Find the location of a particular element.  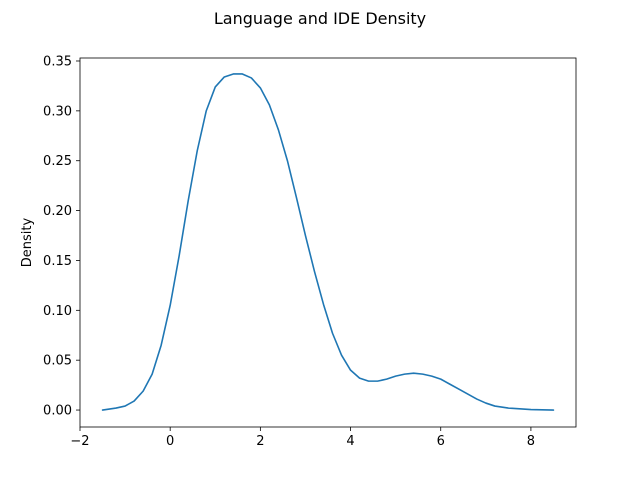

y-tick-label: 0.10 is located at coordinates (57, 311).